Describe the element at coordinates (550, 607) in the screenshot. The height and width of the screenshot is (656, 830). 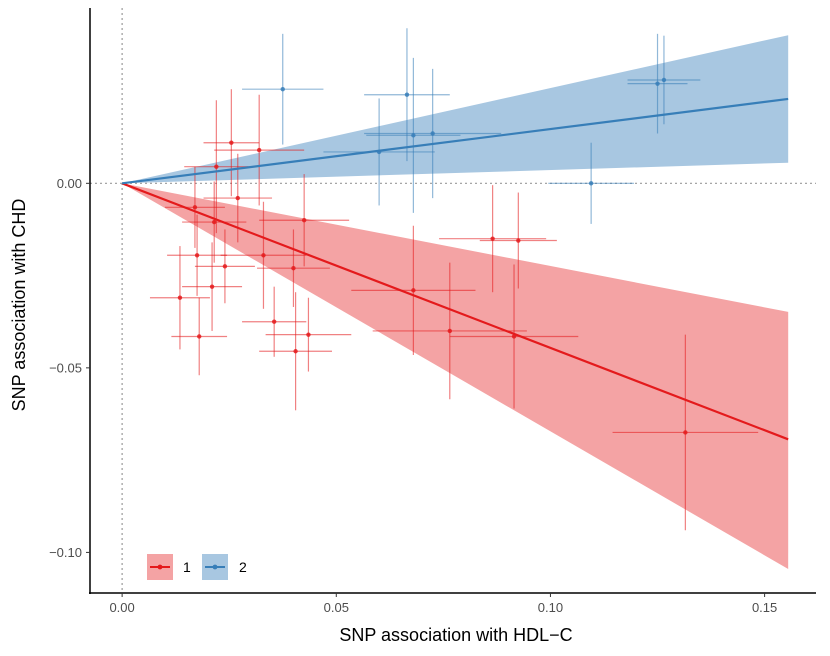
I see `x-tick-label-2: 0.10` at that location.